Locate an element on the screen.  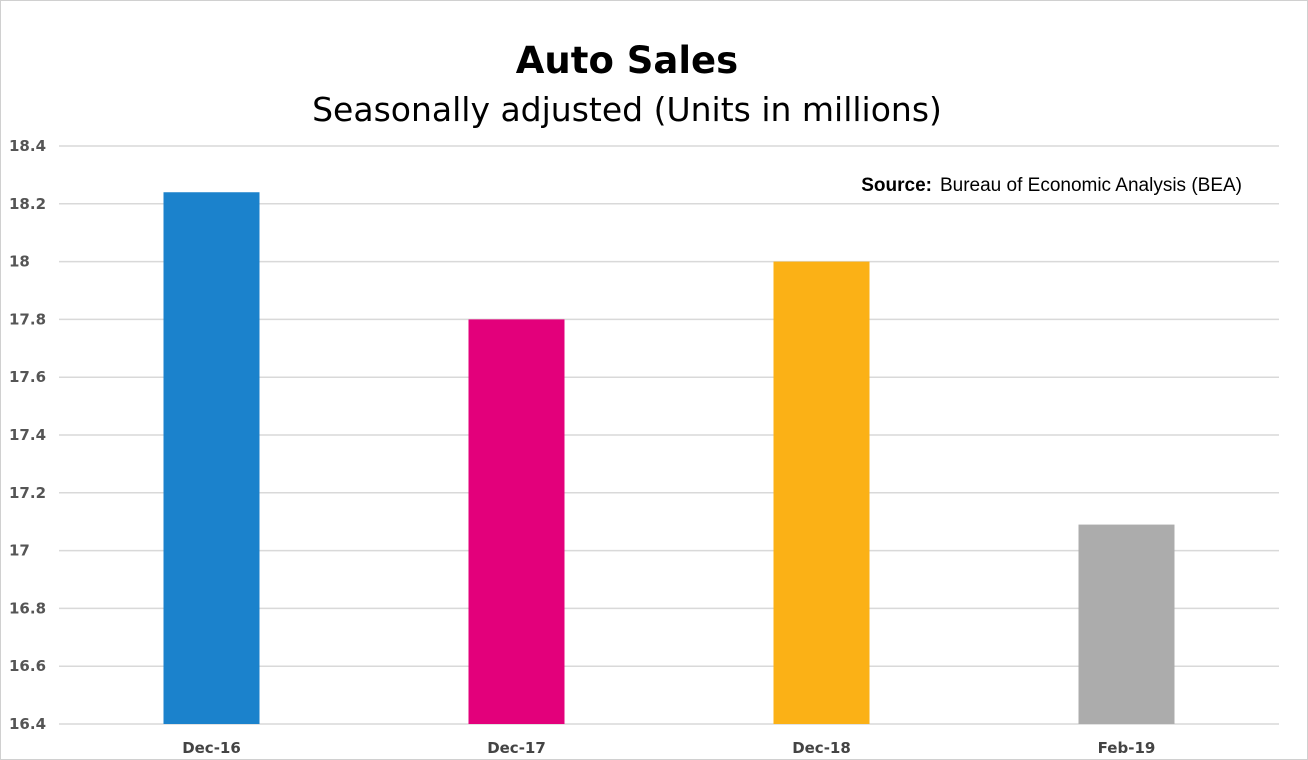
y-tick-label: 17 is located at coordinates (19, 551).